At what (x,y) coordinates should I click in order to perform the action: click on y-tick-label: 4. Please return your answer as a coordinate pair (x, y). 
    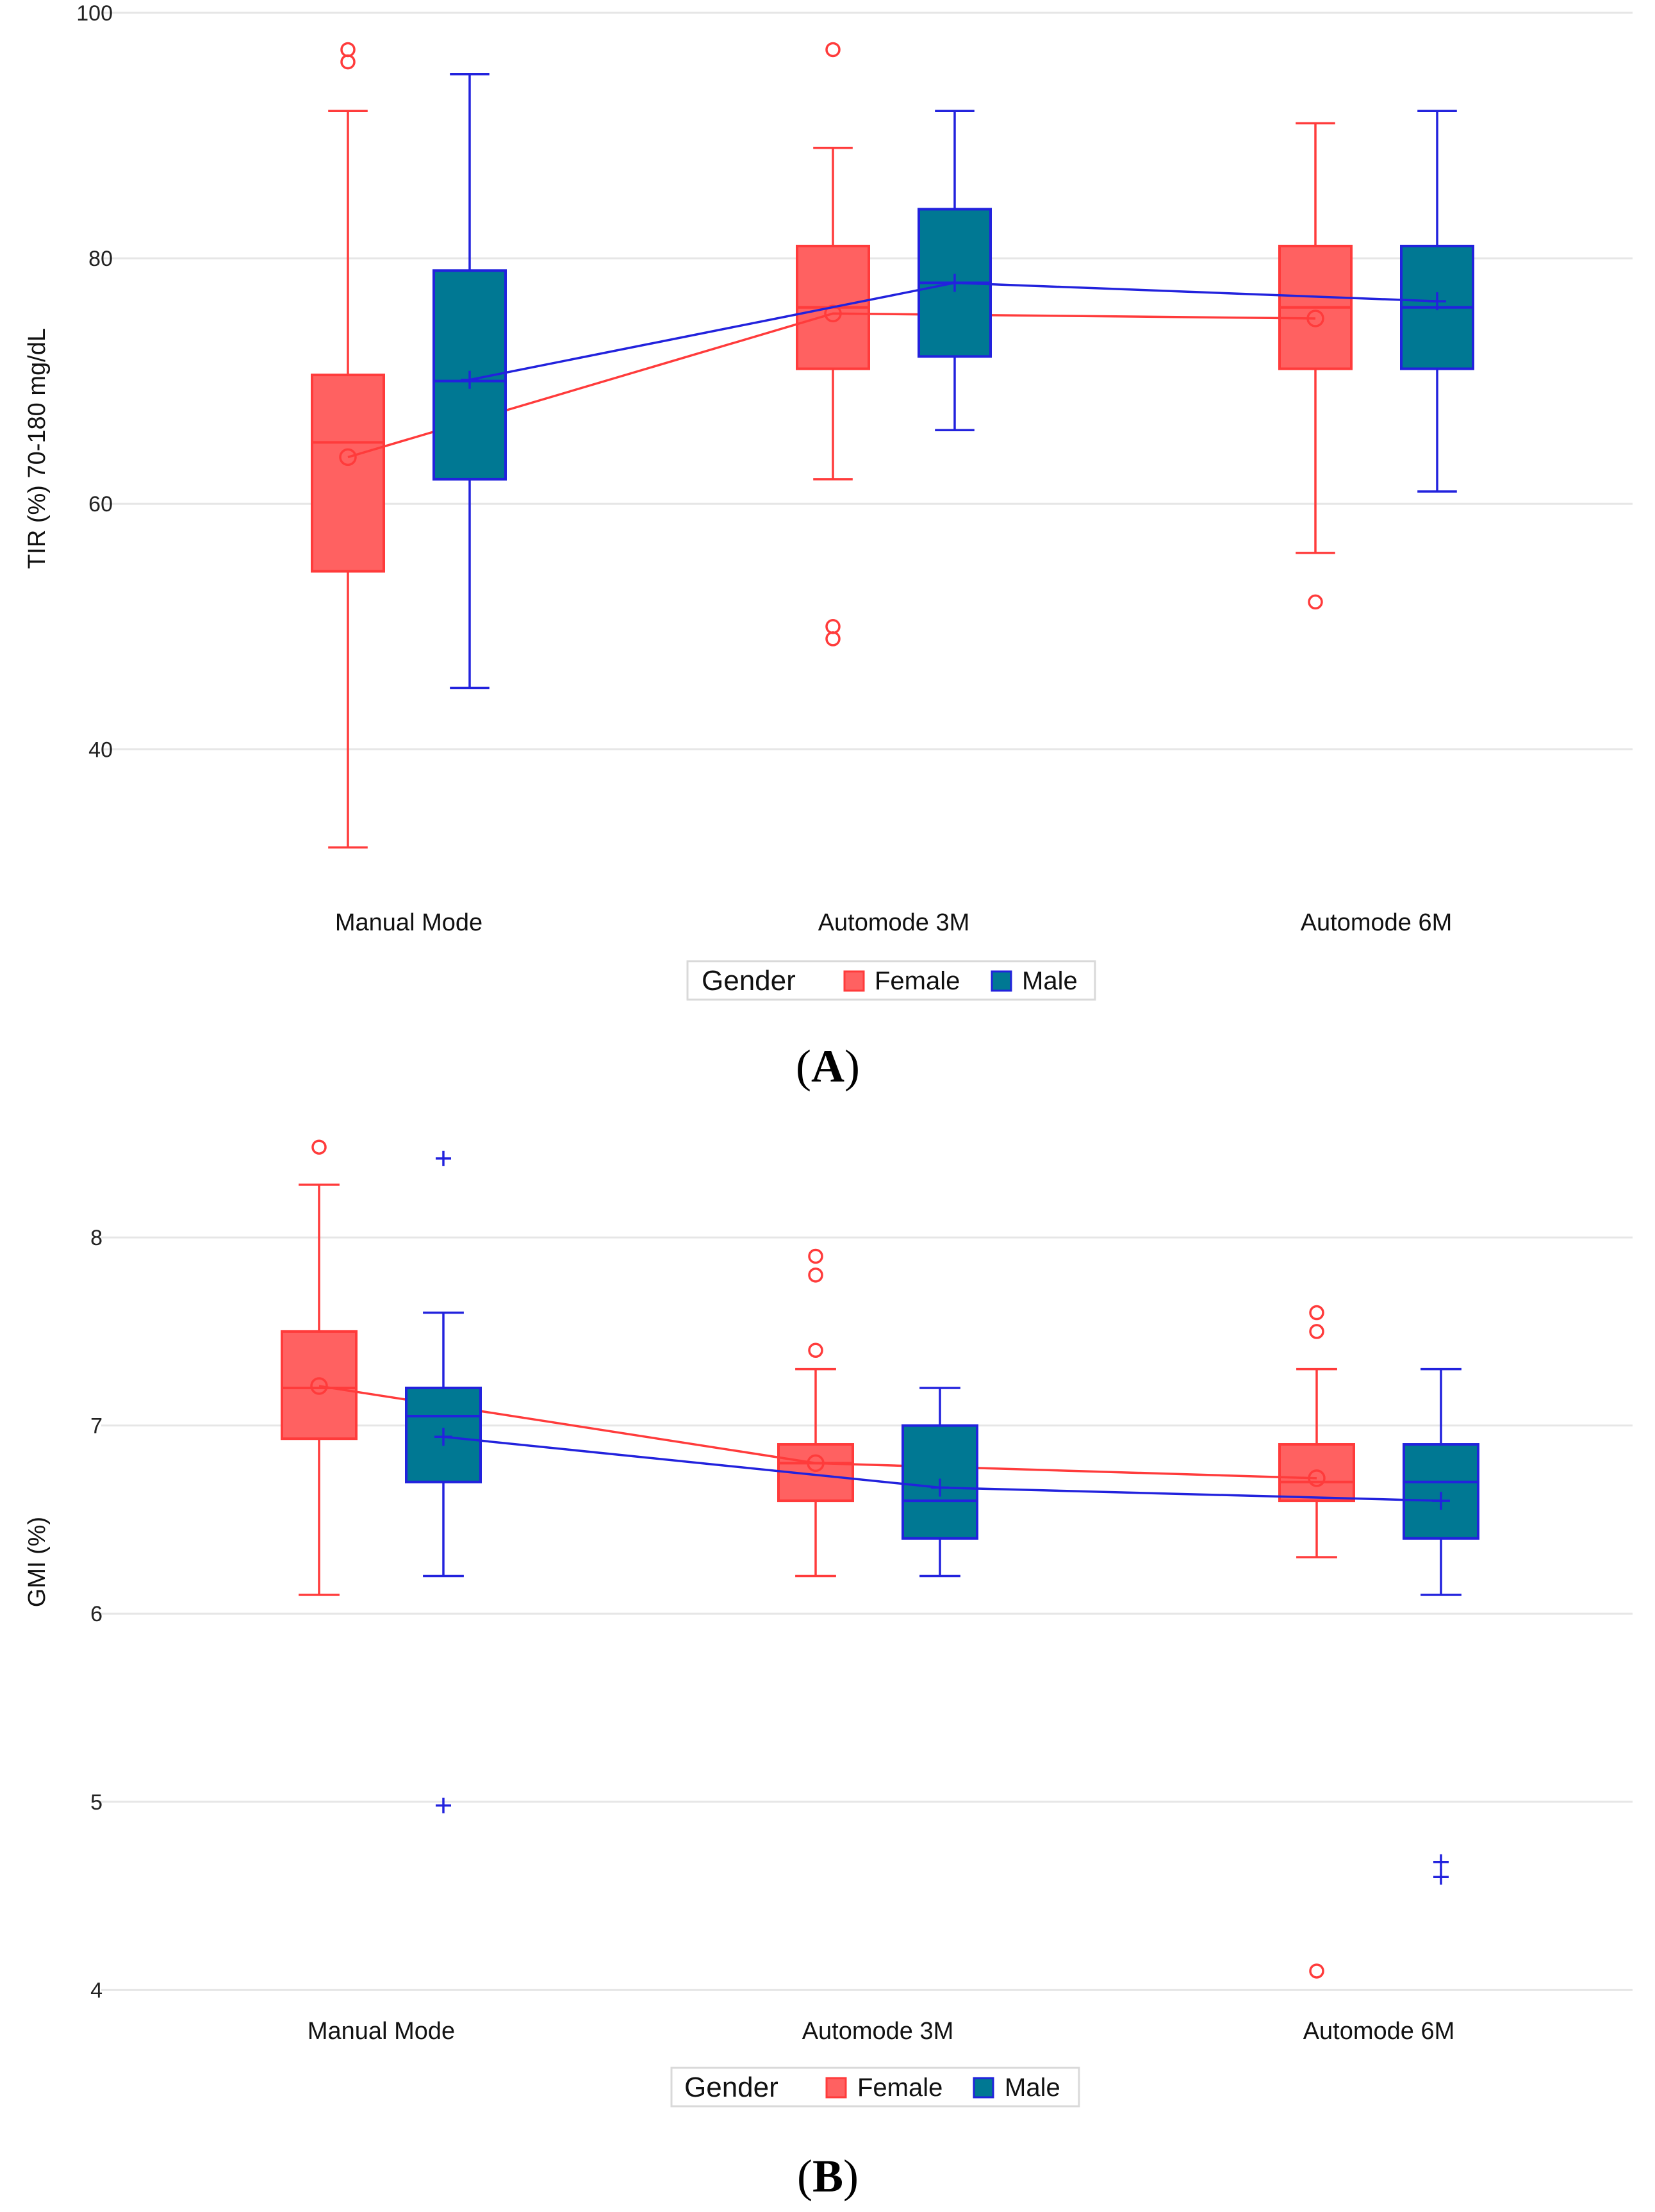
    Looking at the image, I should click on (96, 1990).